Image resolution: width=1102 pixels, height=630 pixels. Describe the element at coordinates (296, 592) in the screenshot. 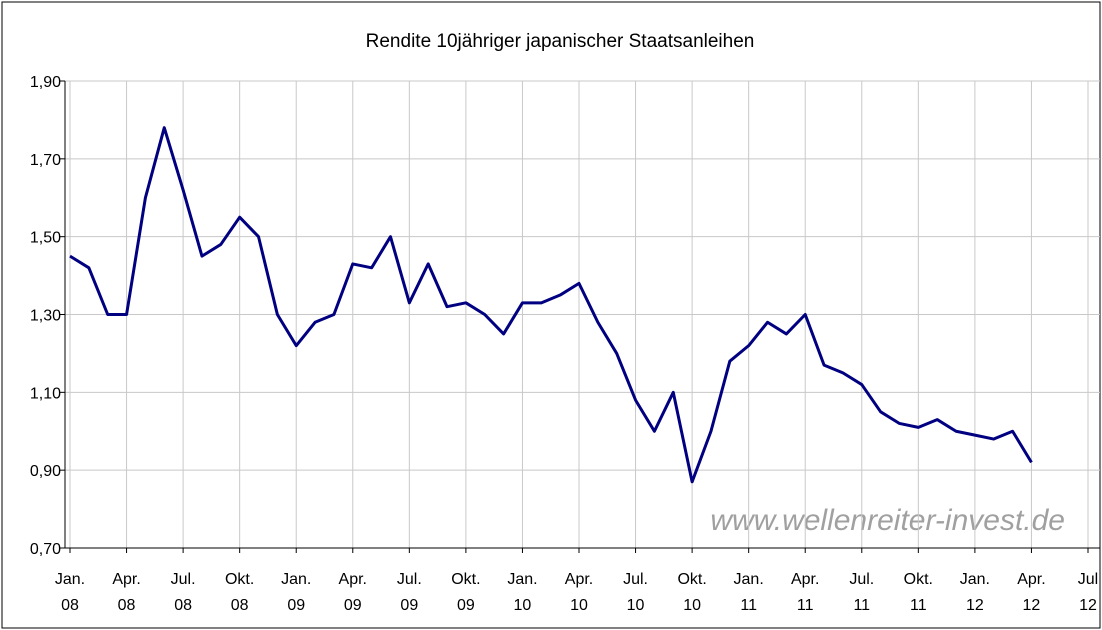

I see `x-tick-label: Jan. 09` at that location.